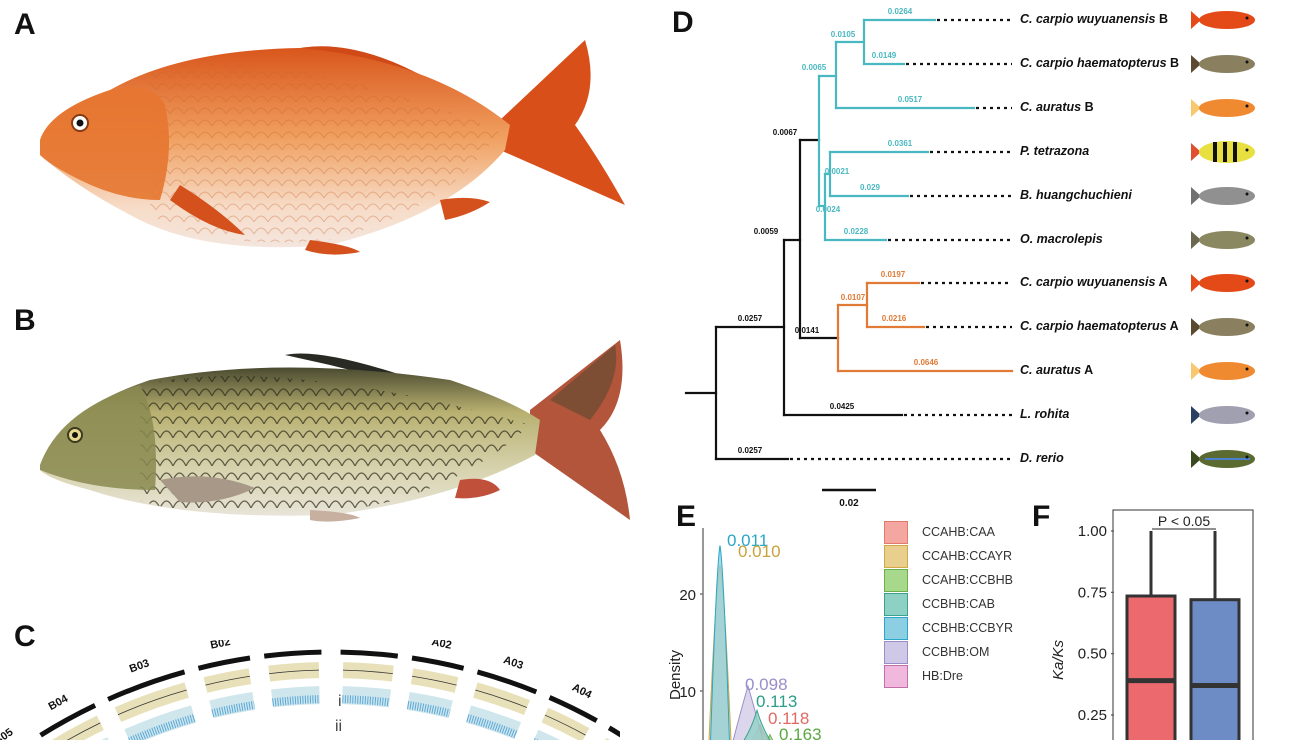 The image size is (1314, 740). Describe the element at coordinates (683, 22) in the screenshot. I see `panel-label-d: D` at that location.